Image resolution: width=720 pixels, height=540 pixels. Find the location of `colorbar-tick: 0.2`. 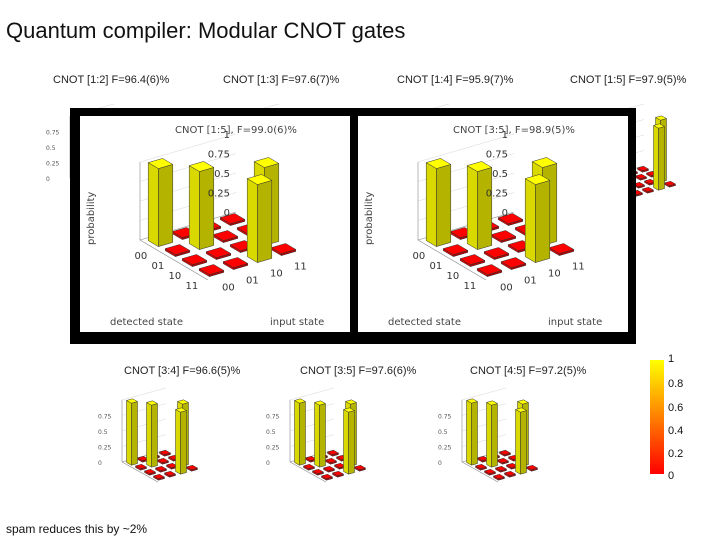

colorbar-tick: 0.2 is located at coordinates (676, 454).